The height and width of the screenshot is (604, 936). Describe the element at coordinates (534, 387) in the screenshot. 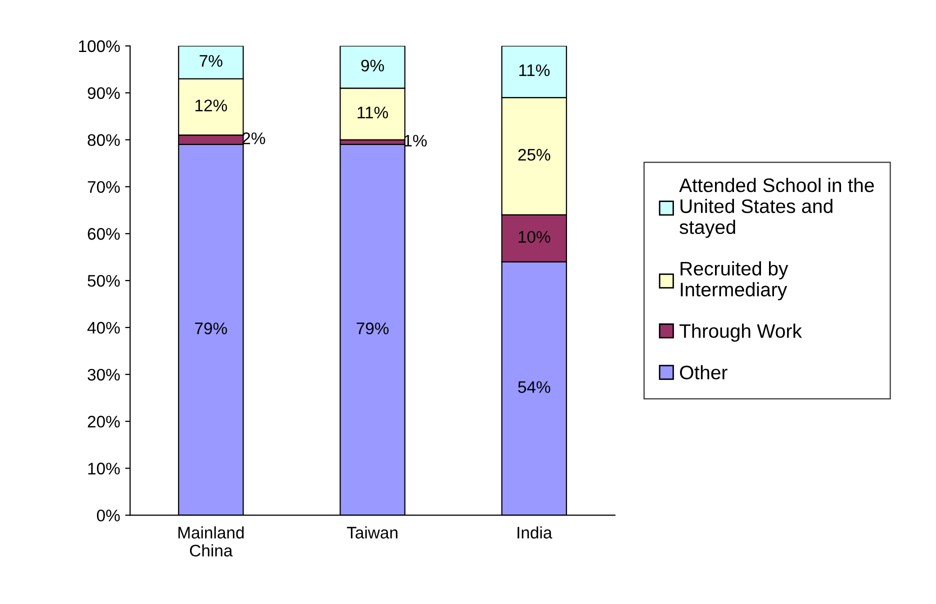

I see `data-label: 54%` at that location.